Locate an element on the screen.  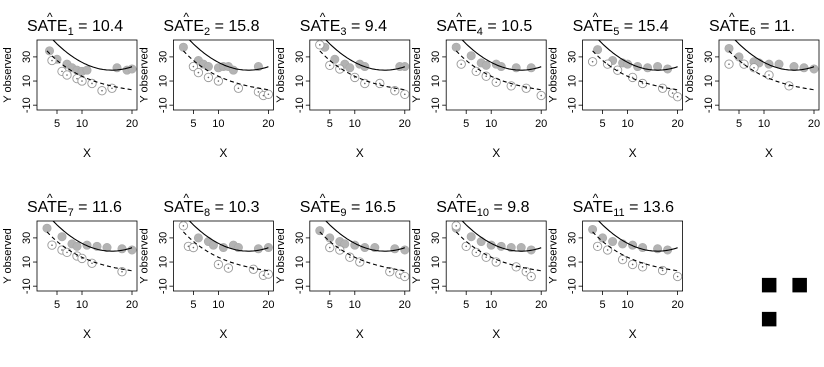
title-subscript: 5 is located at coordinates (616, 32).